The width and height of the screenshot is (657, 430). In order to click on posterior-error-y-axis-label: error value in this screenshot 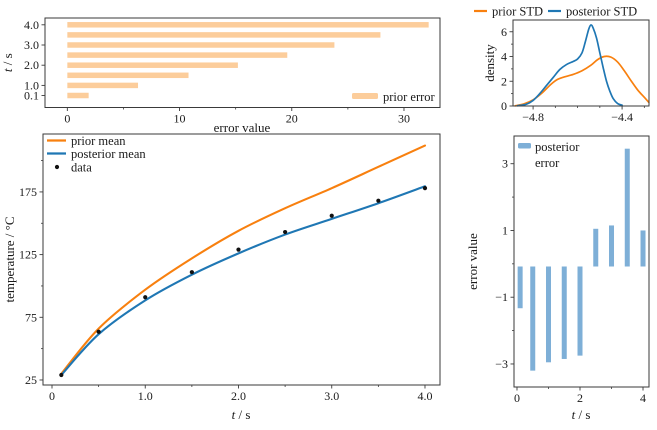, I will do `click(472, 261)`.